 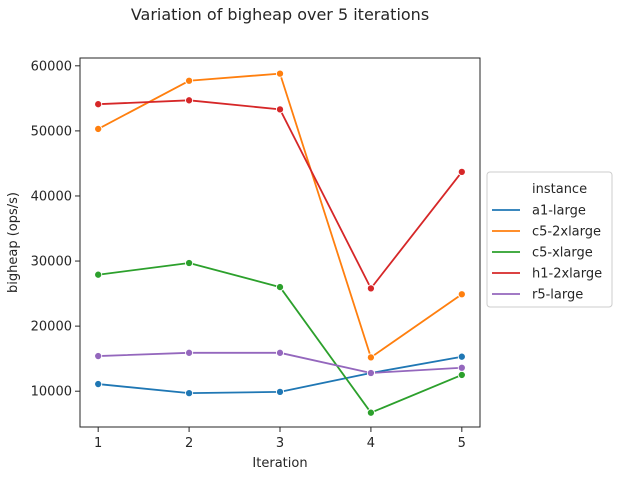 What do you see at coordinates (371, 443) in the screenshot?
I see `x-tick-label: 4` at bounding box center [371, 443].